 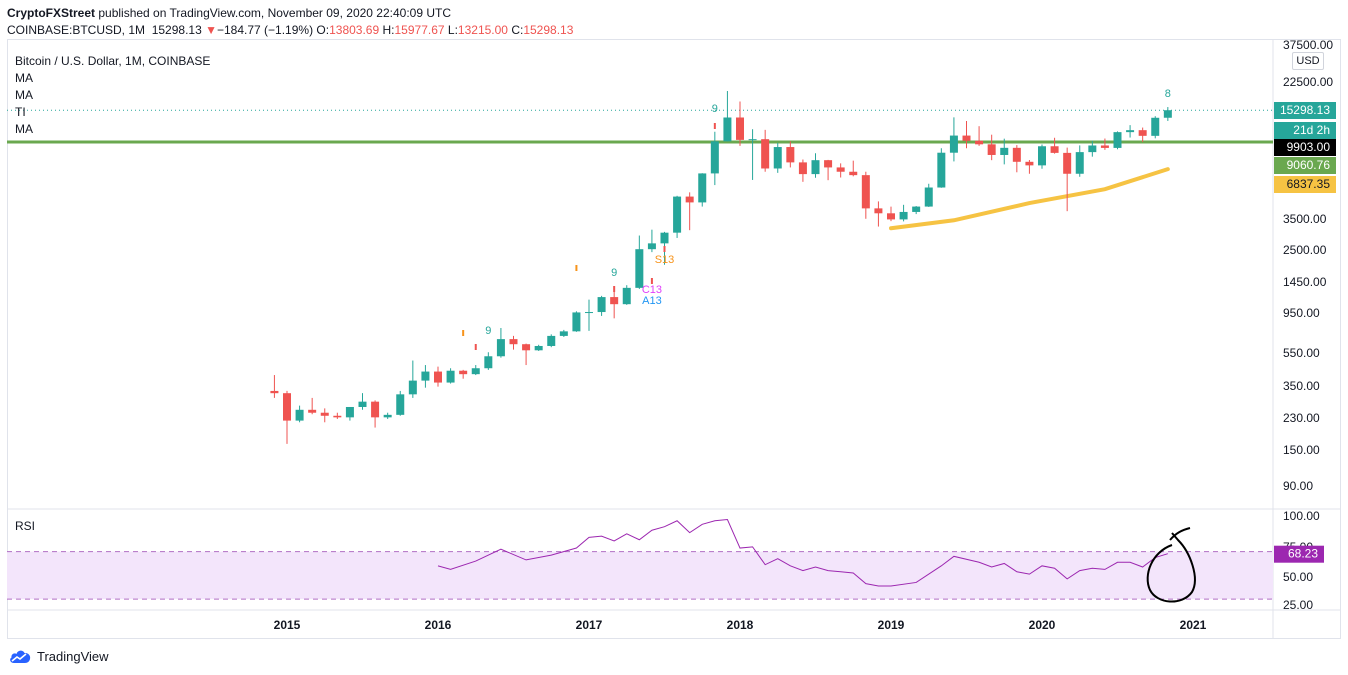 What do you see at coordinates (419, 30) in the screenshot?
I see `high-value: 15977.67` at bounding box center [419, 30].